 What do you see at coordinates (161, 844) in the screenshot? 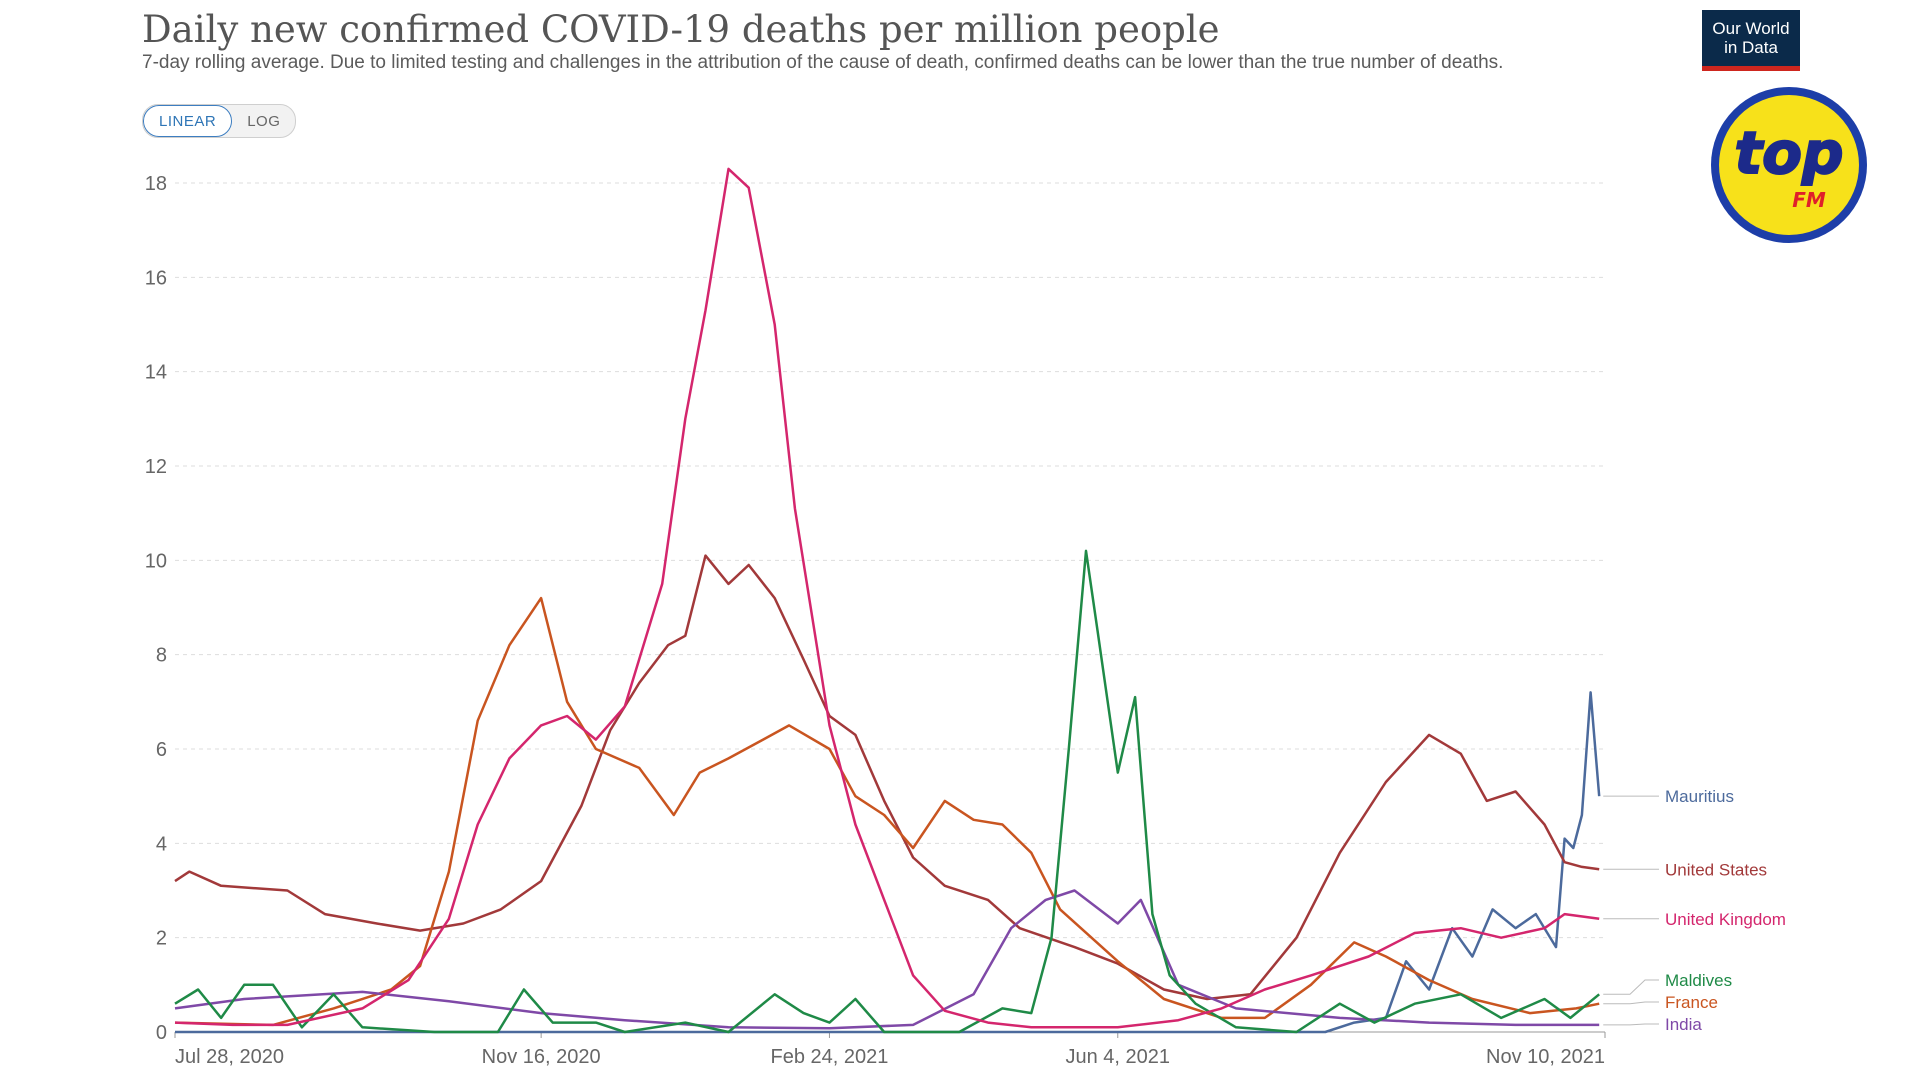
I see `y-tick-label: 4` at bounding box center [161, 844].